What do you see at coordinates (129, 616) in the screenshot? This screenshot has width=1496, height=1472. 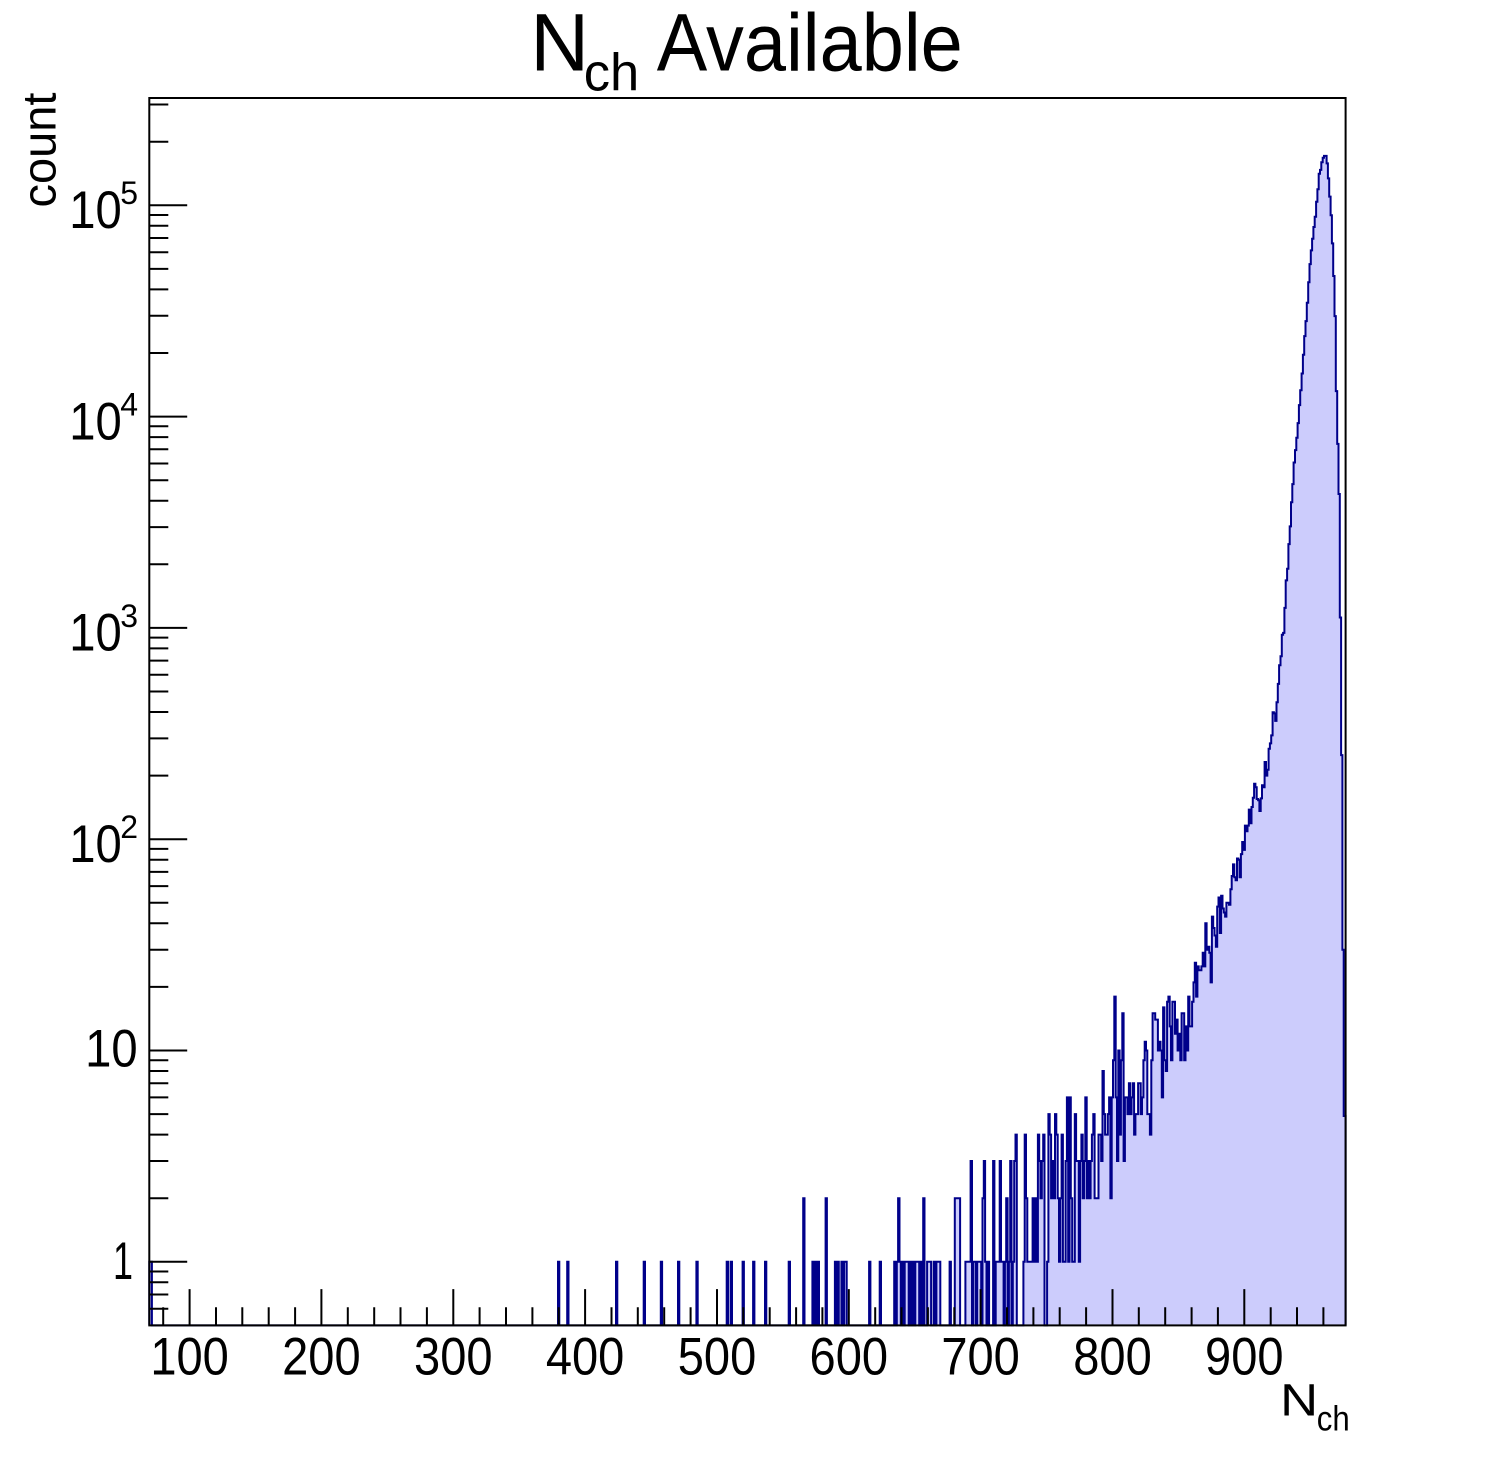 I see `svg-text: 3` at bounding box center [129, 616].